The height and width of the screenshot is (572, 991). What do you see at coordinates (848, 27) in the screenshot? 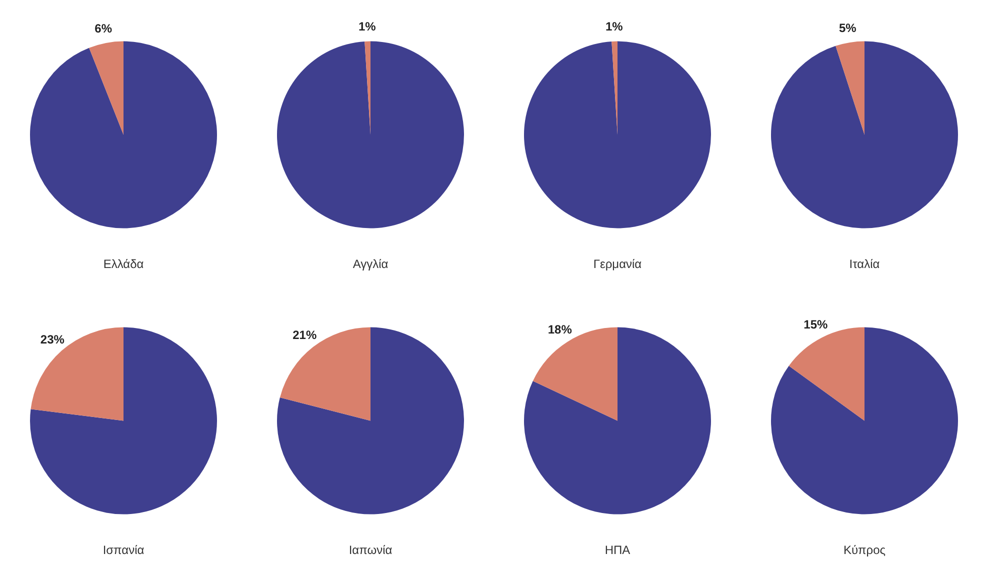
I see `data-label: 5%` at bounding box center [848, 27].